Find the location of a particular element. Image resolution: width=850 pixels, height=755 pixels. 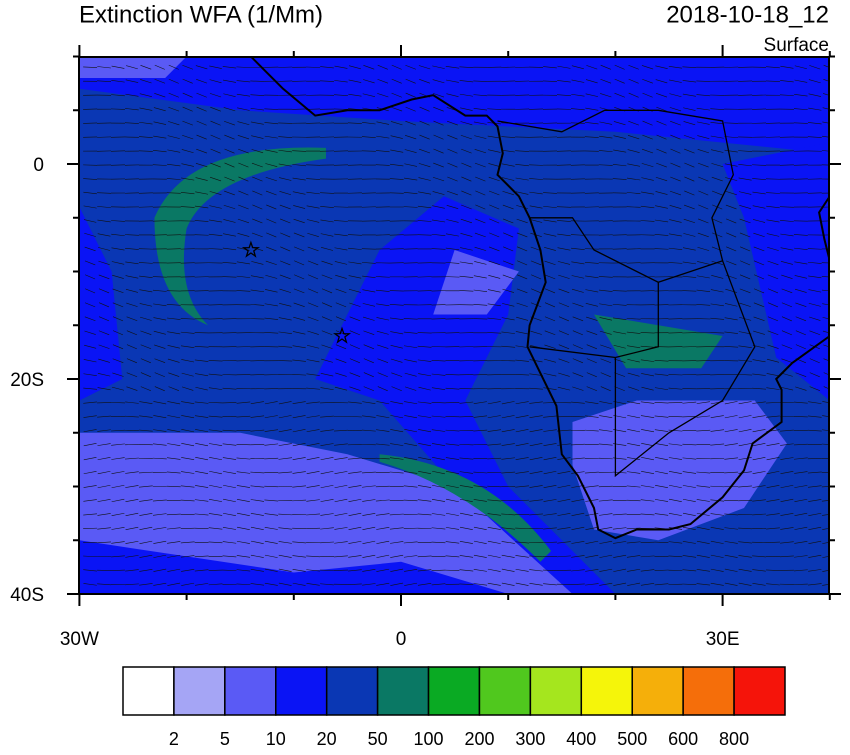

colorbar-label: 5 is located at coordinates (225, 739).